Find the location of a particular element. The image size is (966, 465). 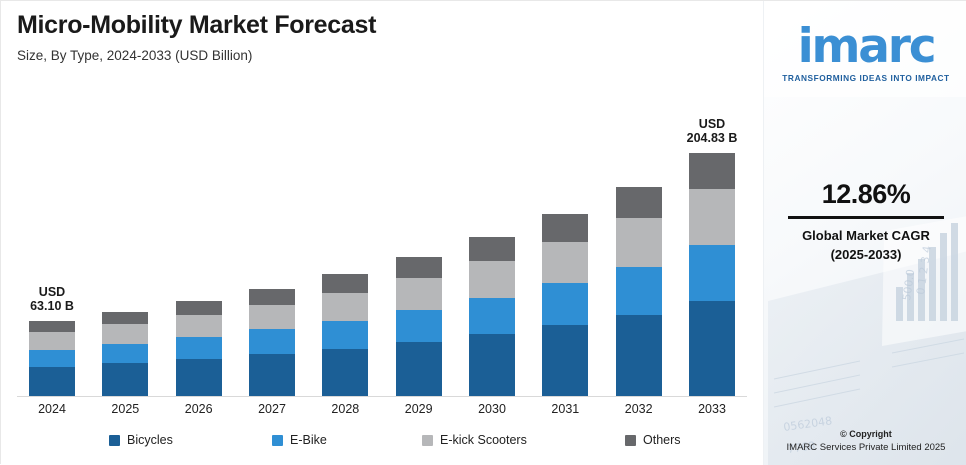

x-tick-label: 2026 is located at coordinates (198, 409).